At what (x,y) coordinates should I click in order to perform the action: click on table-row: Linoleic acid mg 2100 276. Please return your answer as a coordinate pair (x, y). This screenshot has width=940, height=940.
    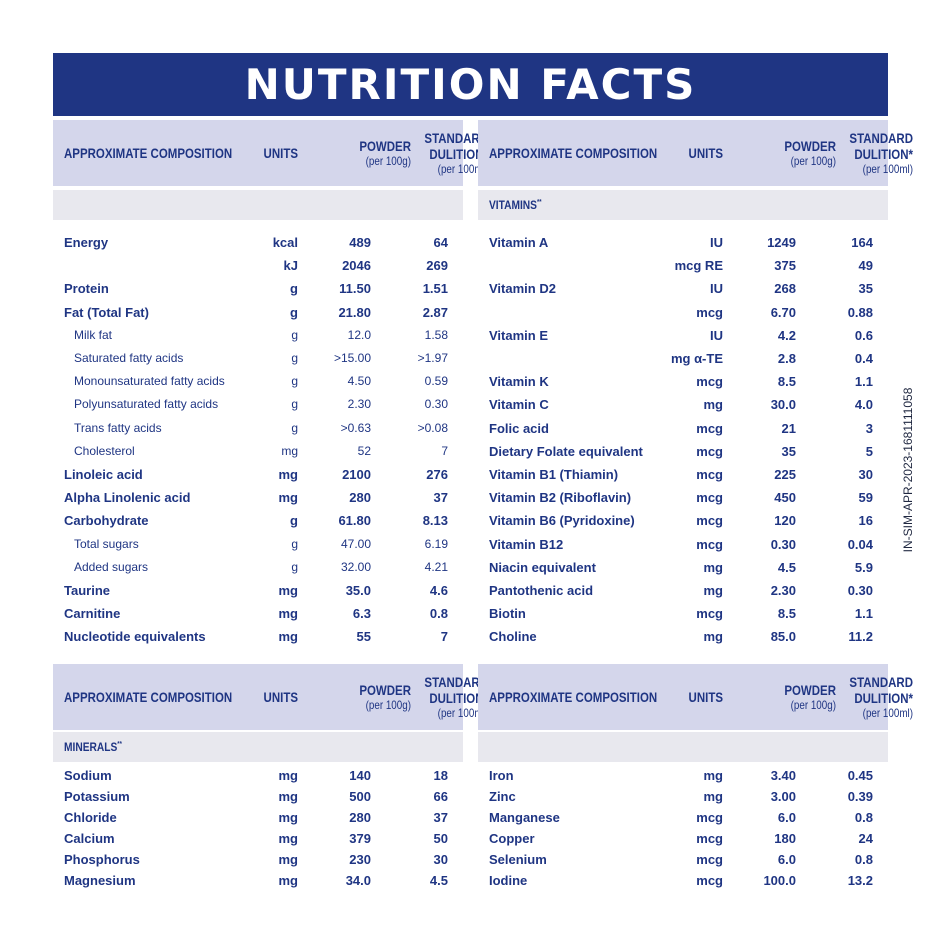
    Looking at the image, I should click on (258, 475).